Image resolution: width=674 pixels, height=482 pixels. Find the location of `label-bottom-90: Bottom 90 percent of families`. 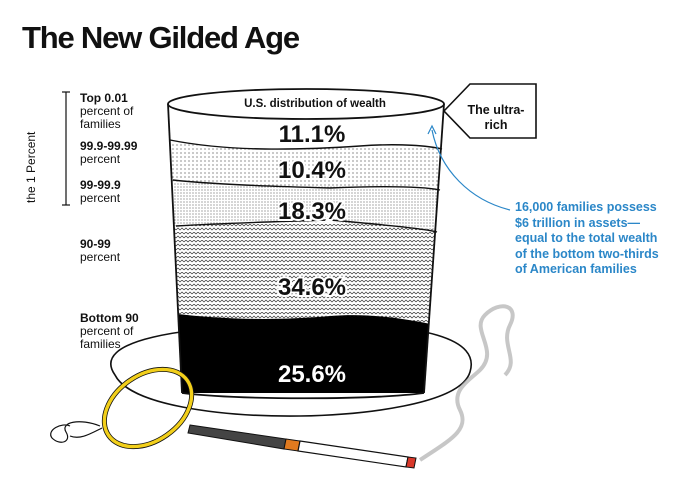

label-bottom-90: Bottom 90 percent of families is located at coordinates (109, 331).